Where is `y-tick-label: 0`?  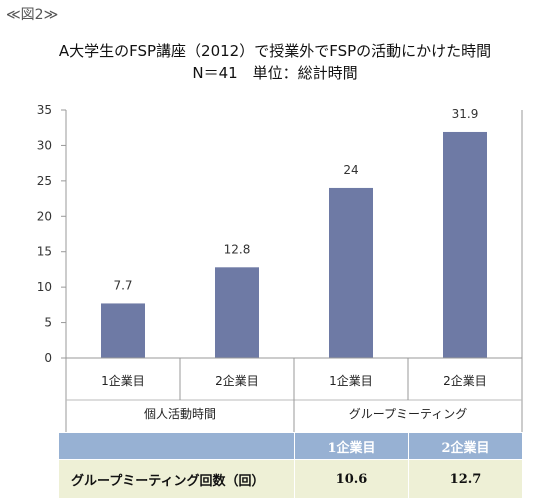 y-tick-label: 0 is located at coordinates (48, 358).